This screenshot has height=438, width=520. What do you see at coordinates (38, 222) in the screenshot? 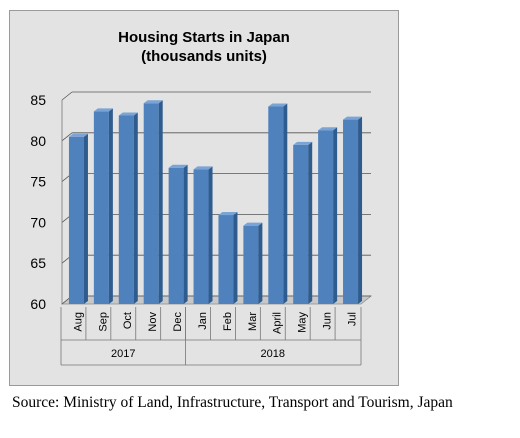
I see `y-tick-label: 70` at bounding box center [38, 222].